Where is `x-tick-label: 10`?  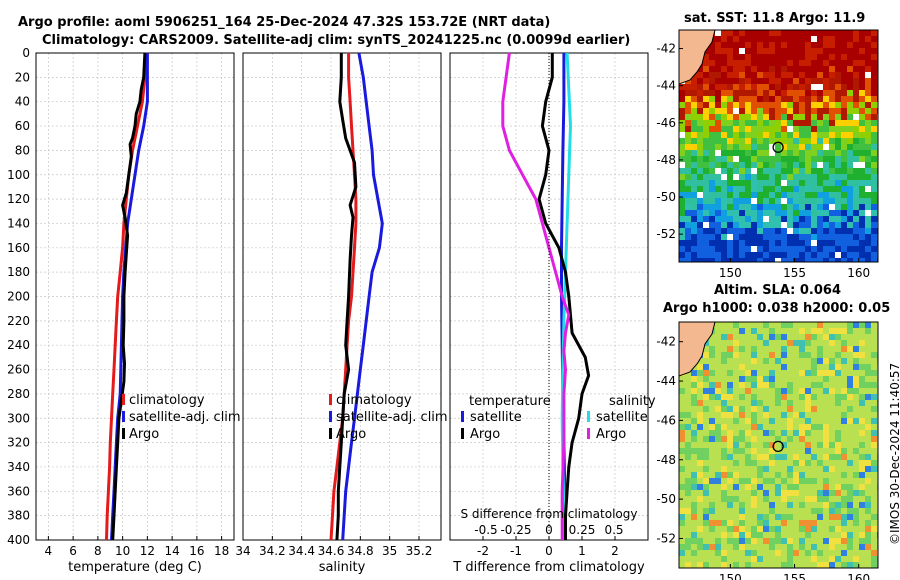 x-tick-label: 10 is located at coordinates (122, 551).